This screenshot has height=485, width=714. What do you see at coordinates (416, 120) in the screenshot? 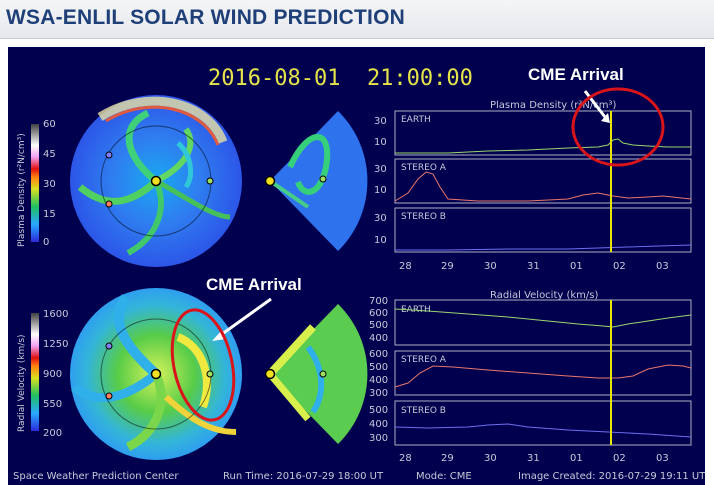
I see `panel-label: EARTH` at bounding box center [416, 120].